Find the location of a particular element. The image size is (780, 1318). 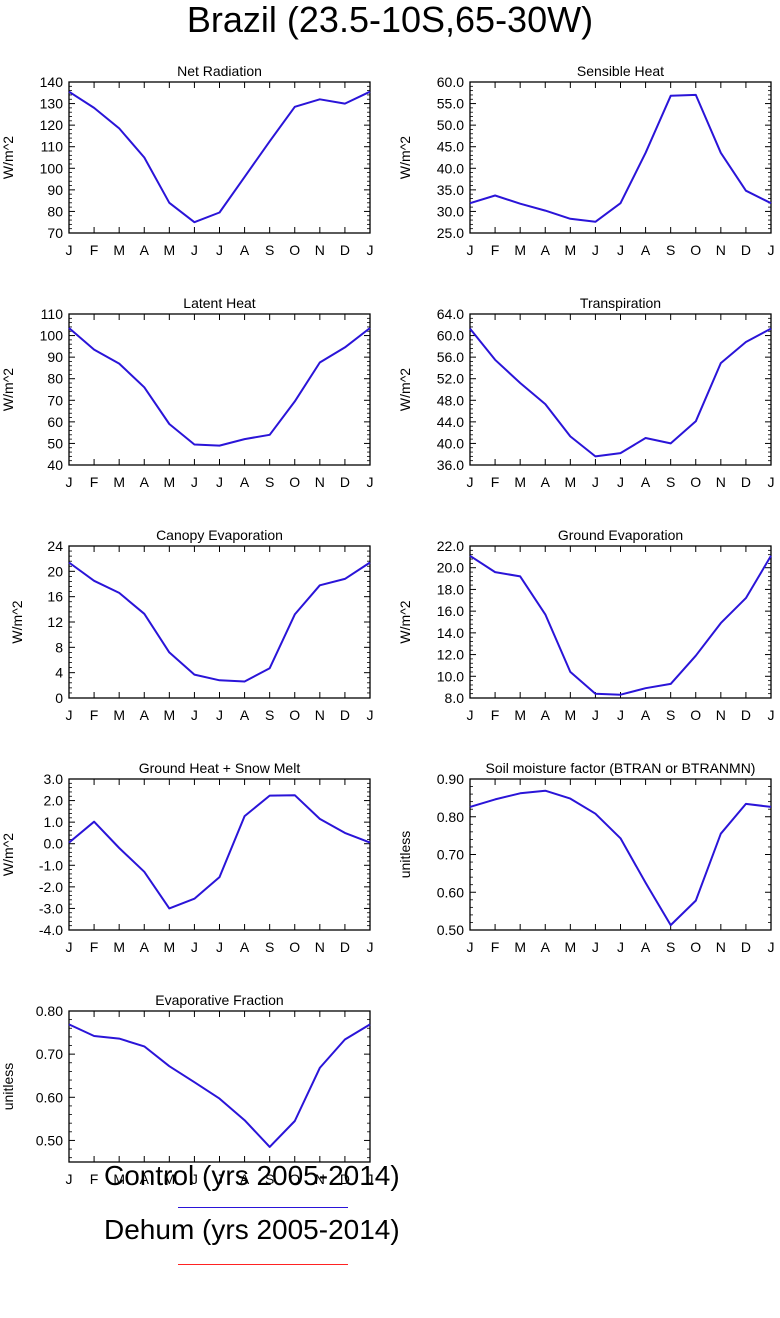

chart-title: Latent Heat is located at coordinates (219, 303).